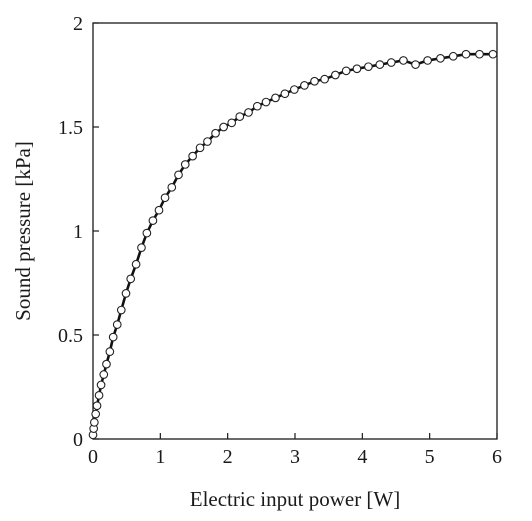 Image resolution: width=532 pixels, height=521 pixels. What do you see at coordinates (78, 24) in the screenshot?
I see `y-tick-label: 2` at bounding box center [78, 24].